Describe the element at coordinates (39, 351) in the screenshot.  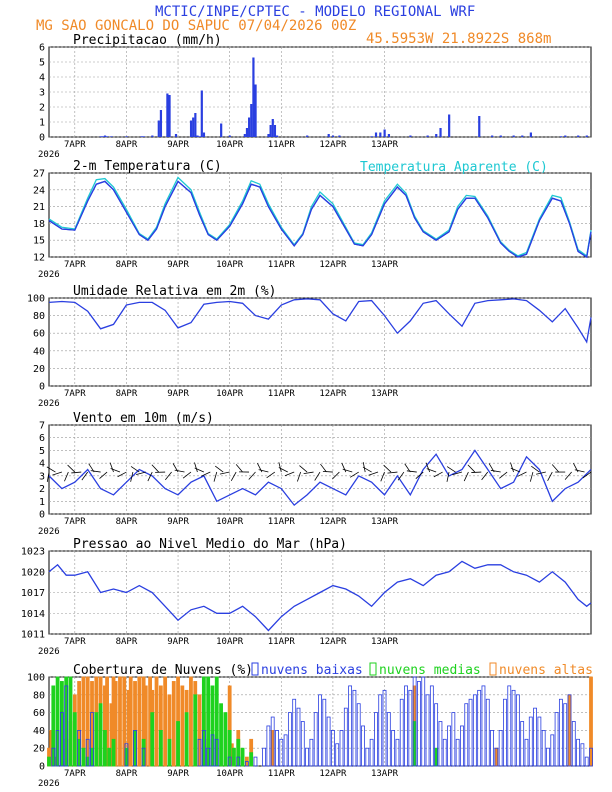
I see `y-tick-label: 40` at that location.